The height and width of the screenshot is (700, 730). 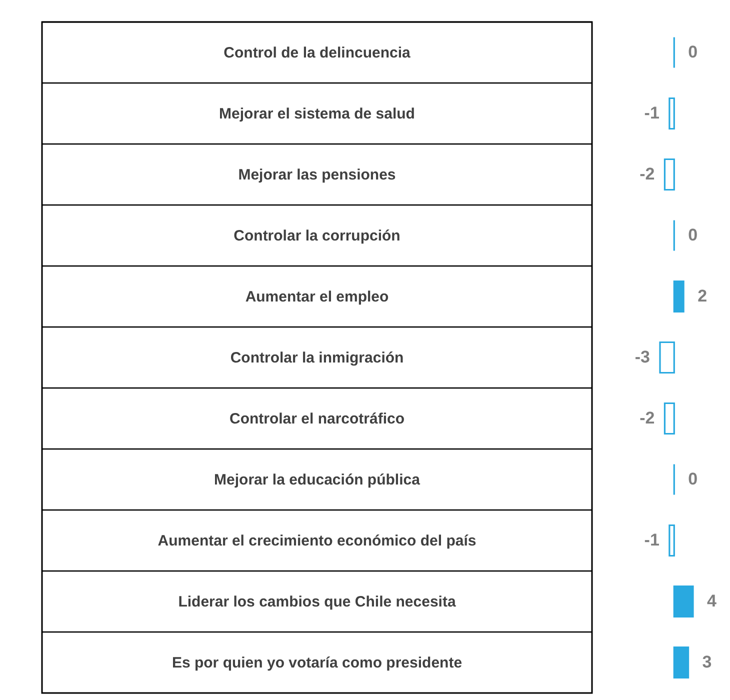 What do you see at coordinates (317, 358) in the screenshot?
I see `y-tick-label: Controlar la inmigración` at bounding box center [317, 358].